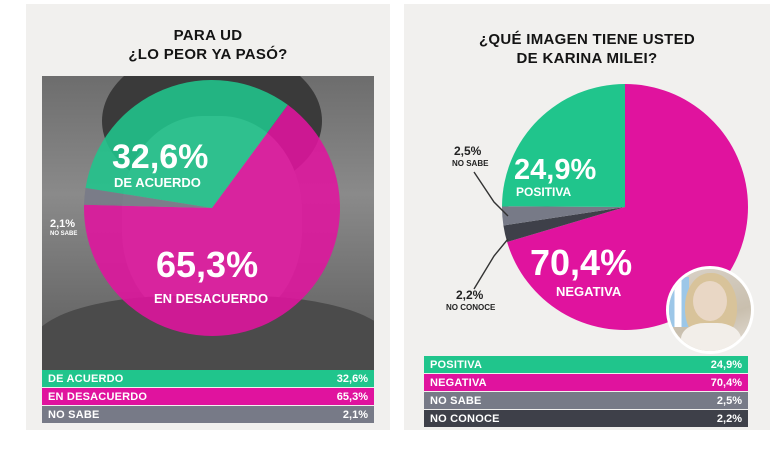 The height and width of the screenshot is (470, 780). Describe the element at coordinates (160, 157) in the screenshot. I see `pie-label-acuerdo-pct: 32,6%` at that location.